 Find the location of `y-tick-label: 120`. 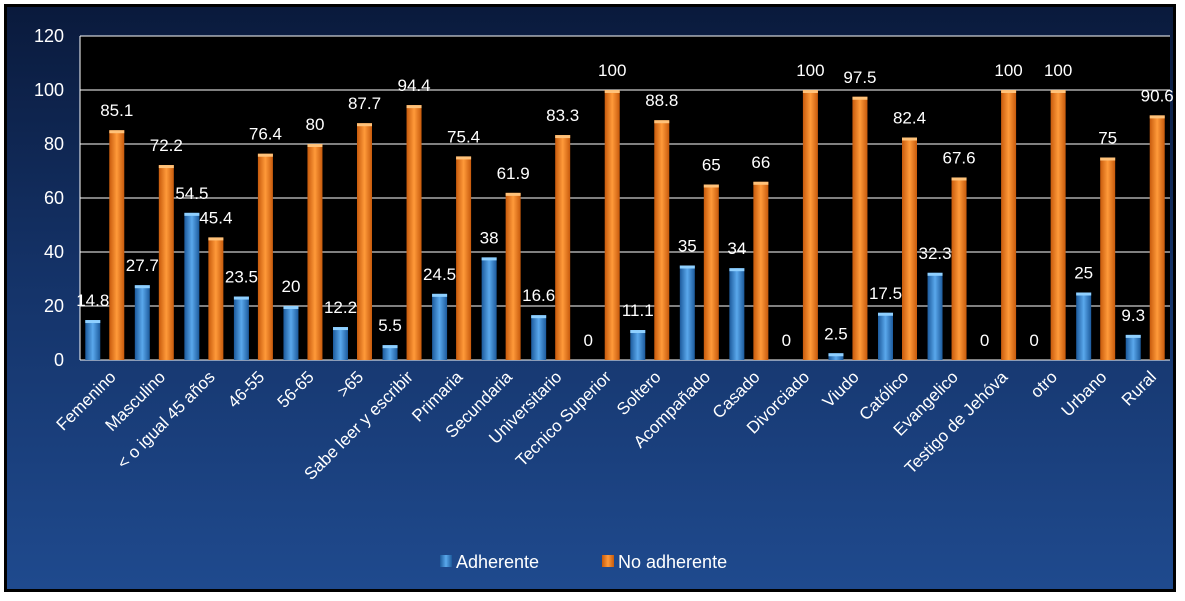

y-tick-label: 120 is located at coordinates (49, 36).